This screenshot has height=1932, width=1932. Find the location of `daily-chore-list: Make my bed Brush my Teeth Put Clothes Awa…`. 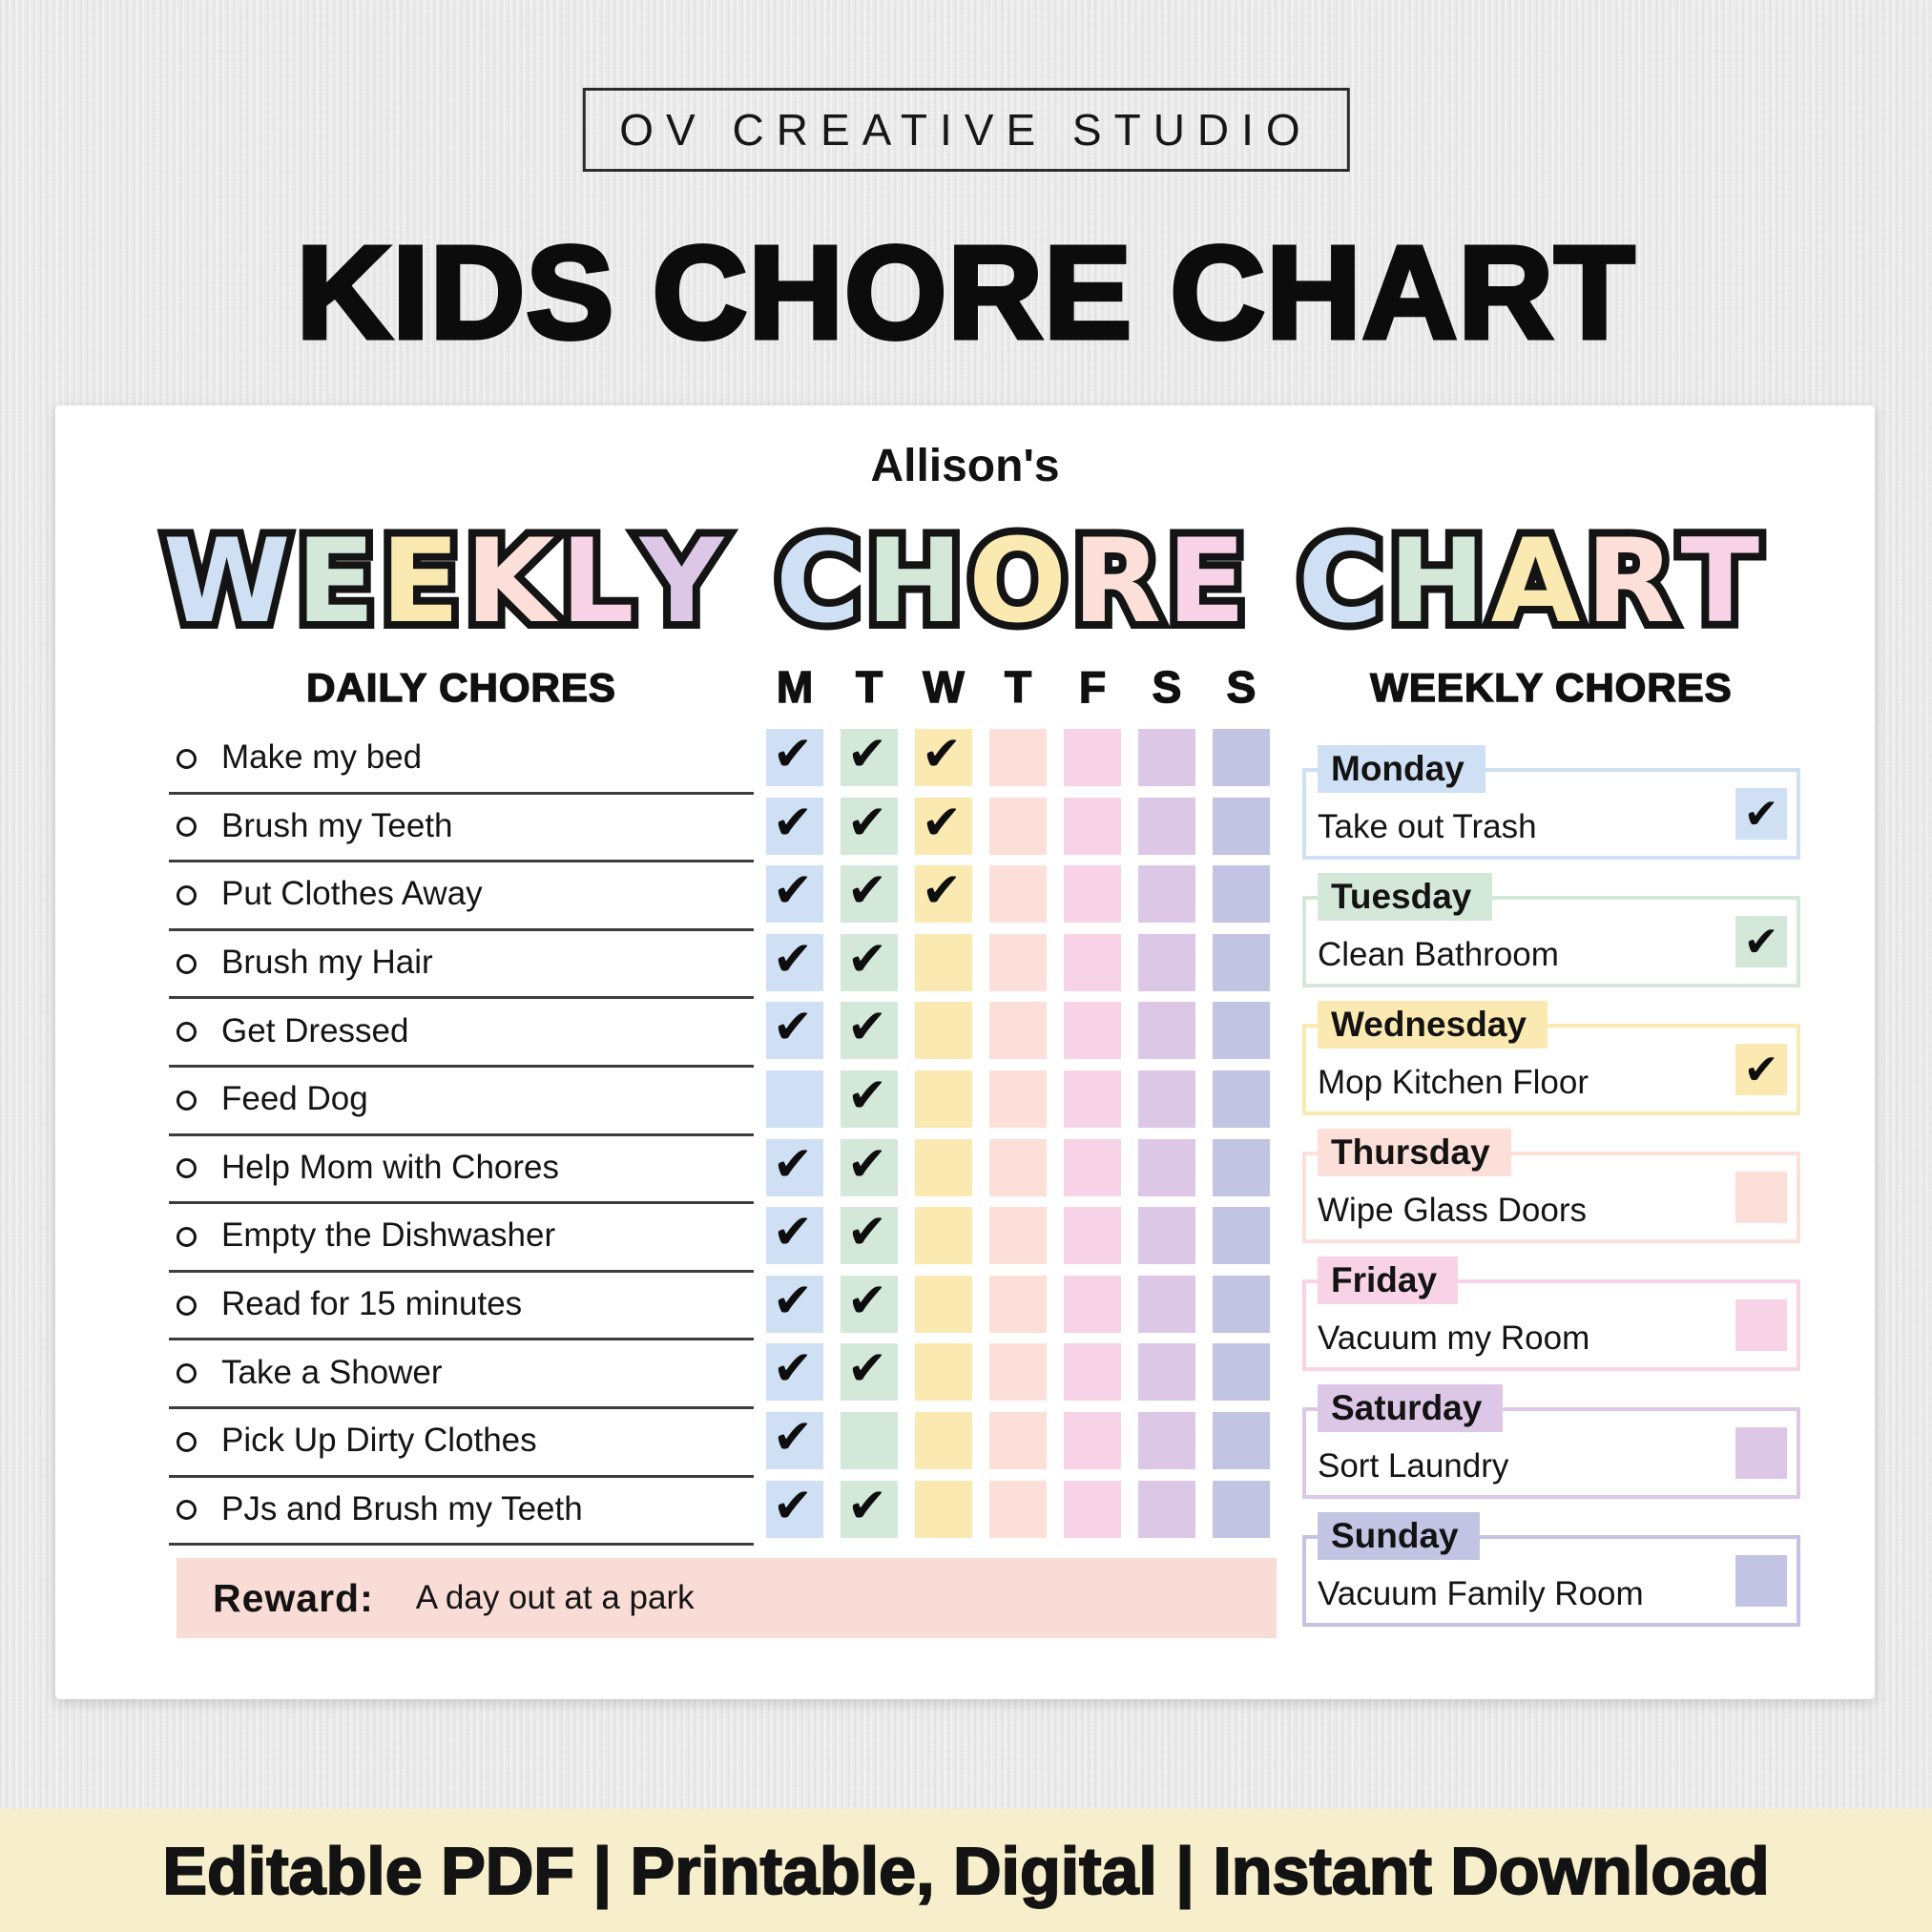

daily-chore-list: Make my bed Brush my Teeth Put Clothes Awa… is located at coordinates (461, 1136).